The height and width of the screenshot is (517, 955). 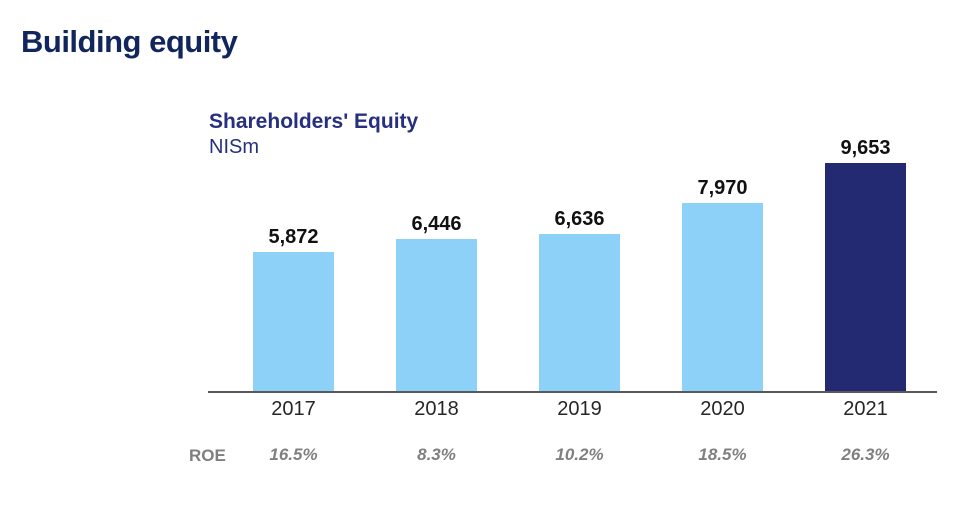 I want to click on bar-column-2018: 6,446, so click(x=436, y=302).